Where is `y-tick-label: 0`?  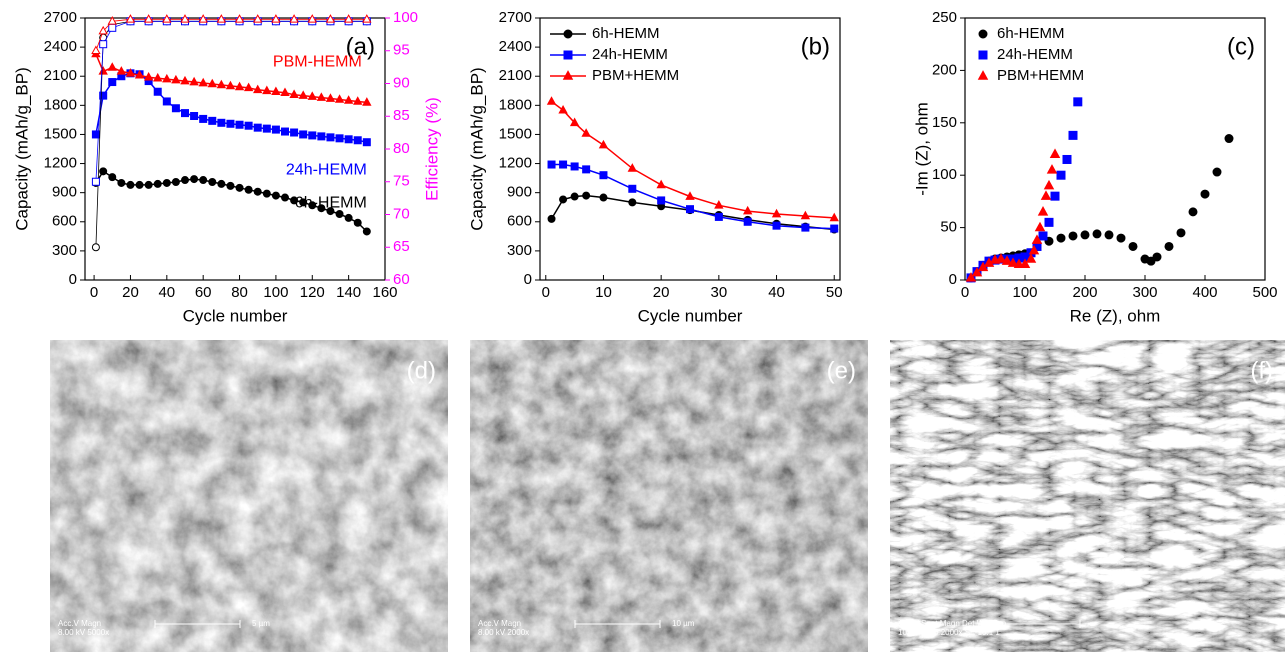 y-tick-label: 0 is located at coordinates (953, 279).